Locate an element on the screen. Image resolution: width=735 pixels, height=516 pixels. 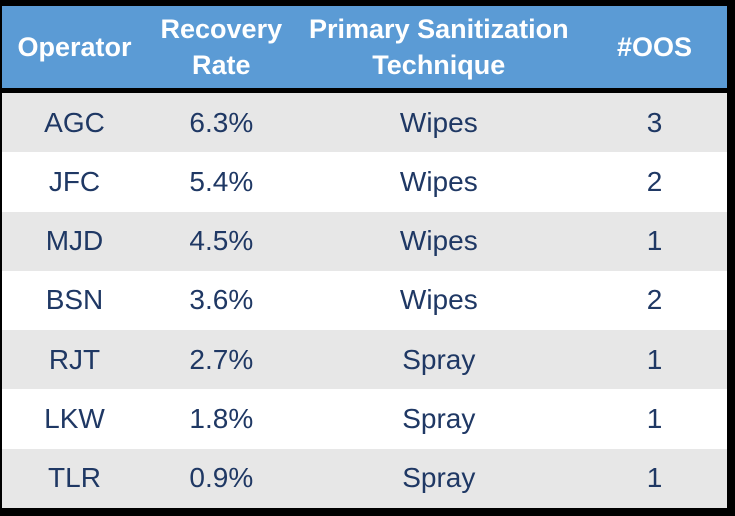
column-header-operator: Operator is located at coordinates (74, 47).